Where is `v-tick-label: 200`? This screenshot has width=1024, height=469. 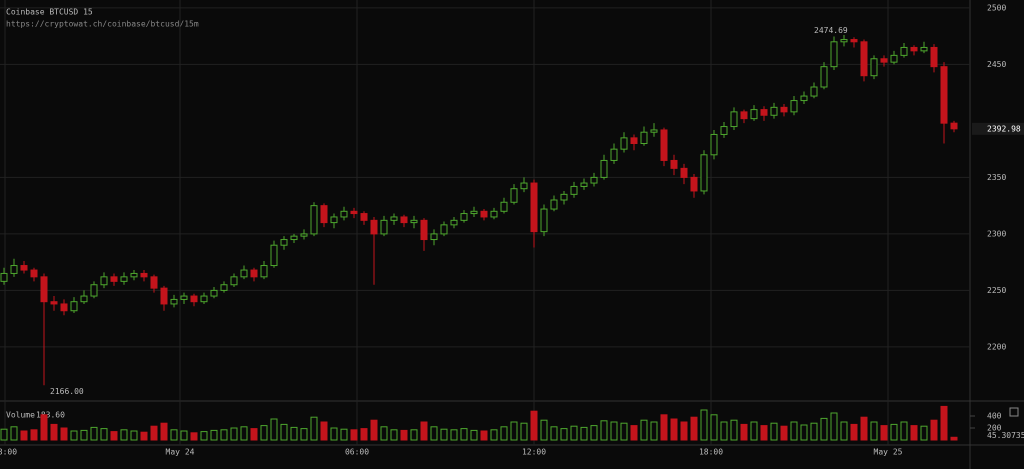 v-tick-label: 200 is located at coordinates (994, 428).